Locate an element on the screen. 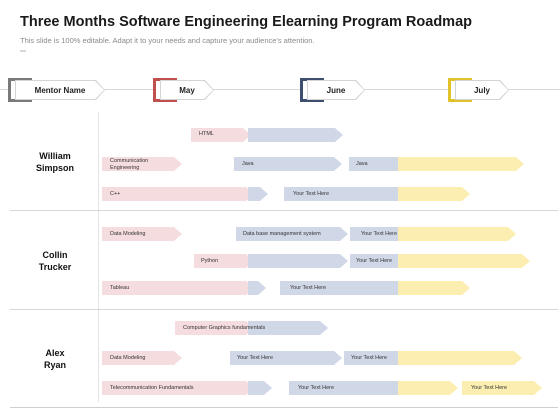  person-william: William Simpson is located at coordinates (55, 162).